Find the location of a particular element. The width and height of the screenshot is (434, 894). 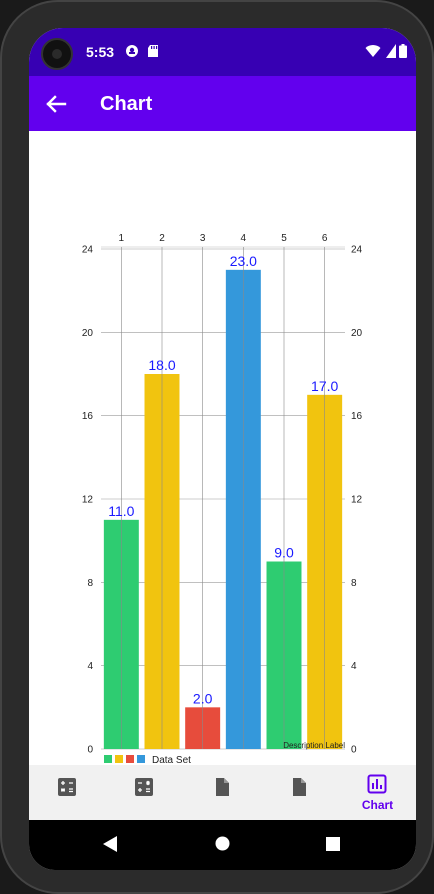

data-label: 18.0 is located at coordinates (161, 365).